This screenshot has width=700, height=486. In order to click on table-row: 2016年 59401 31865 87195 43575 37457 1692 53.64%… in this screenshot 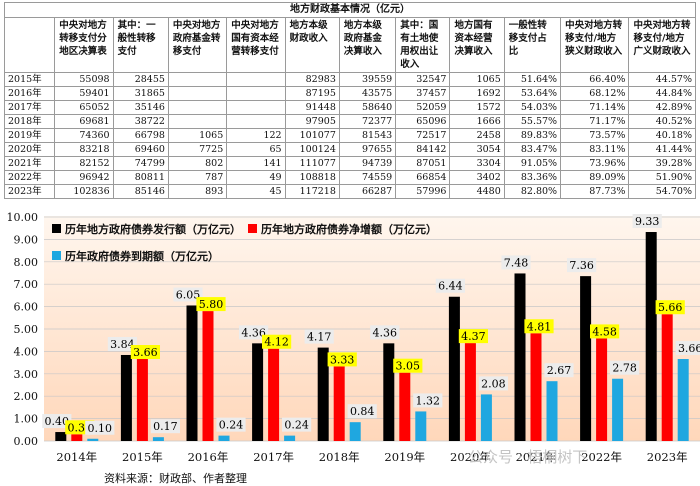, I will do `click(349, 93)`.